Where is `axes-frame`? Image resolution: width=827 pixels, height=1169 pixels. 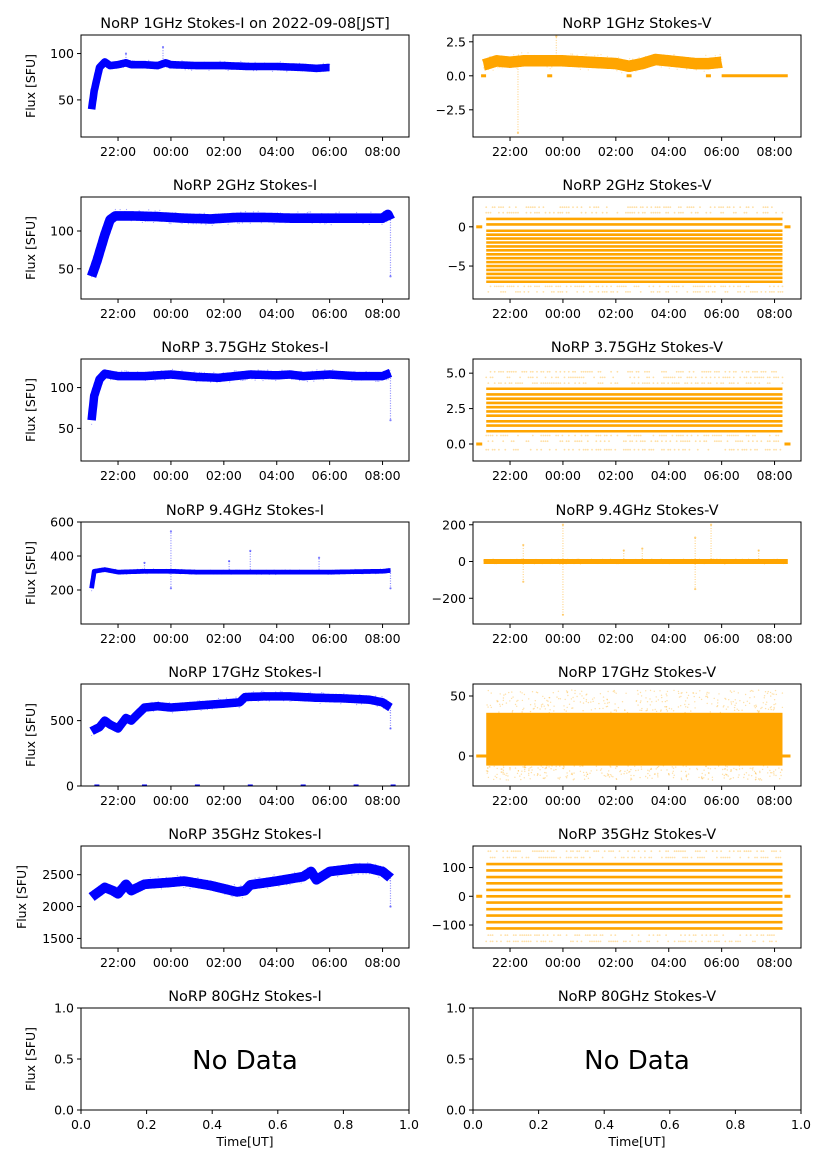 axes-frame is located at coordinates (245, 86).